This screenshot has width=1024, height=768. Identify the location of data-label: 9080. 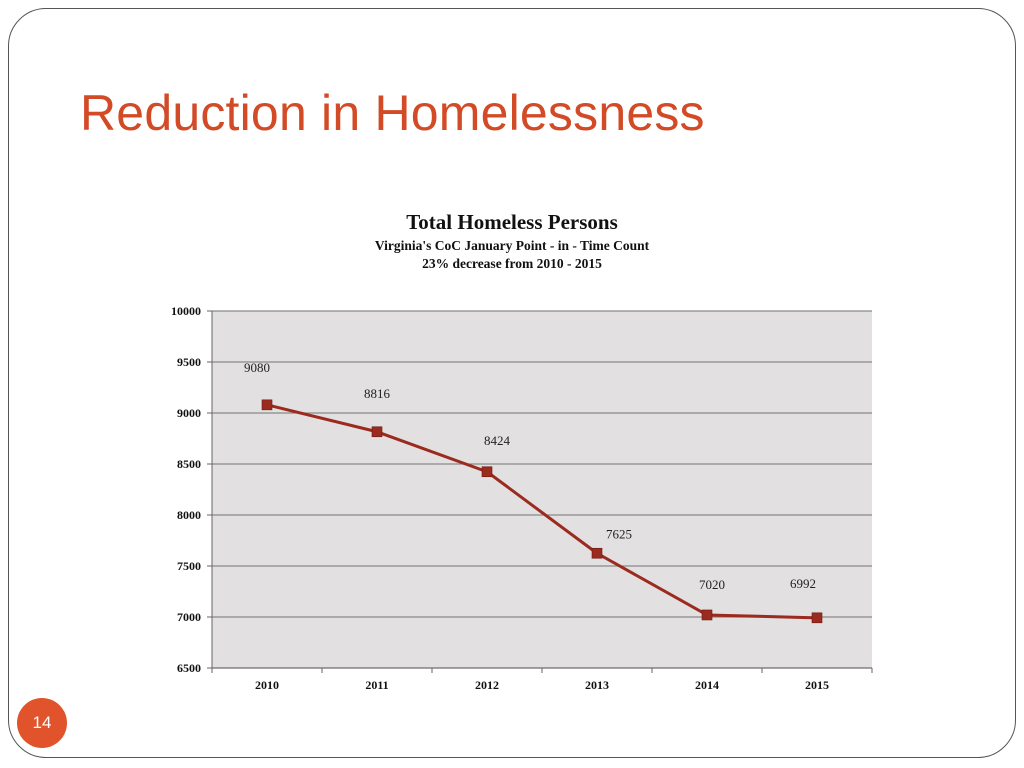
(257, 367).